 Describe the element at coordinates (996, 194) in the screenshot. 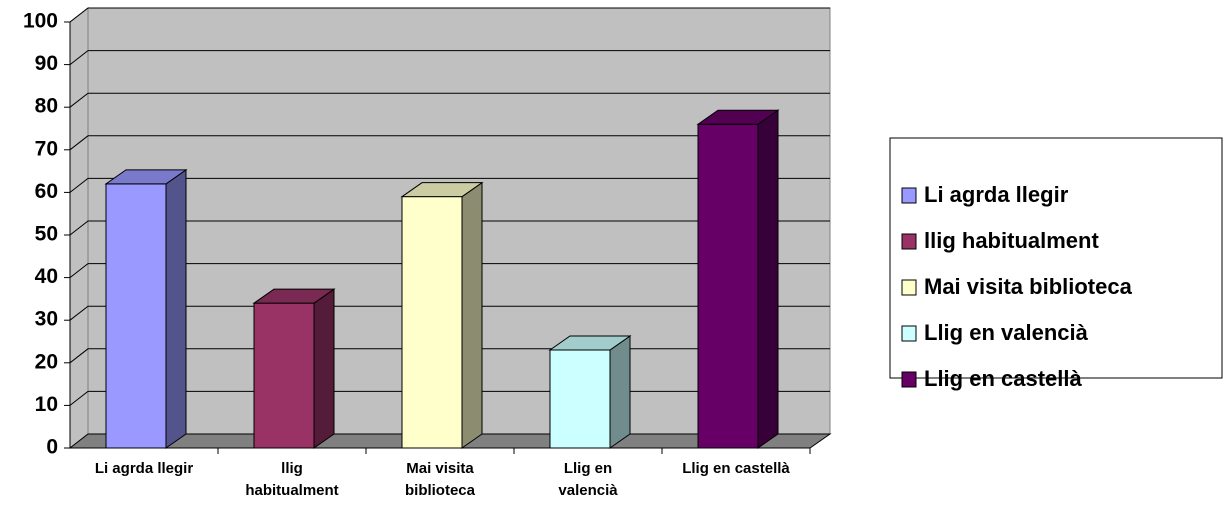

I see `legend-label: Li agrda llegir` at that location.